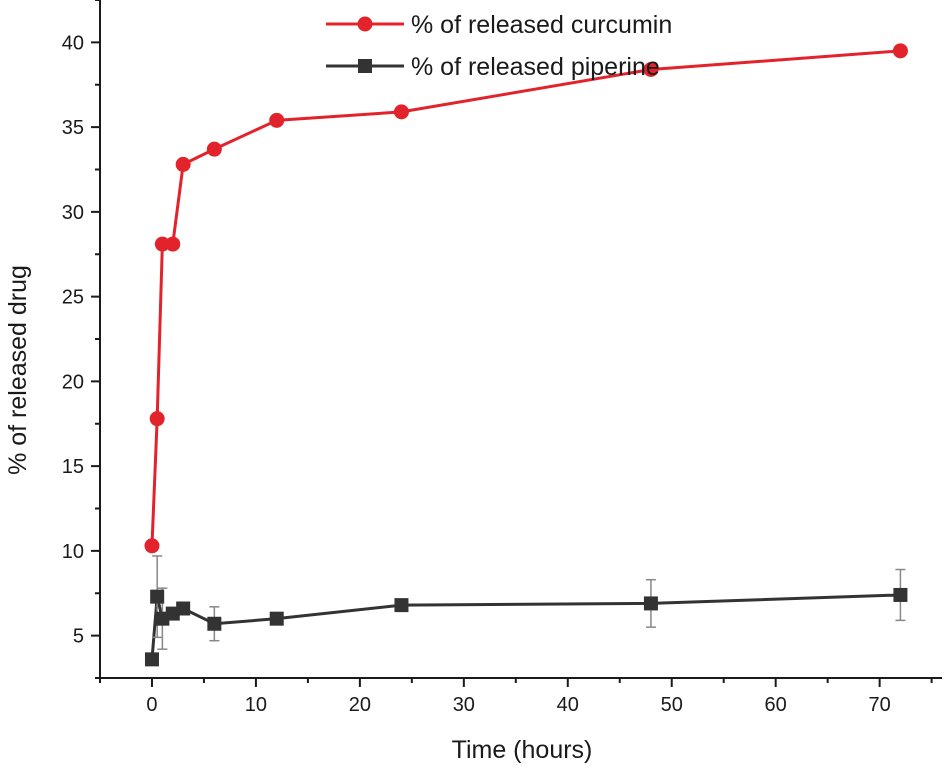 Image resolution: width=950 pixels, height=774 pixels. Describe the element at coordinates (18, 370) in the screenshot. I see `y-axis-title: % of released drug` at that location.